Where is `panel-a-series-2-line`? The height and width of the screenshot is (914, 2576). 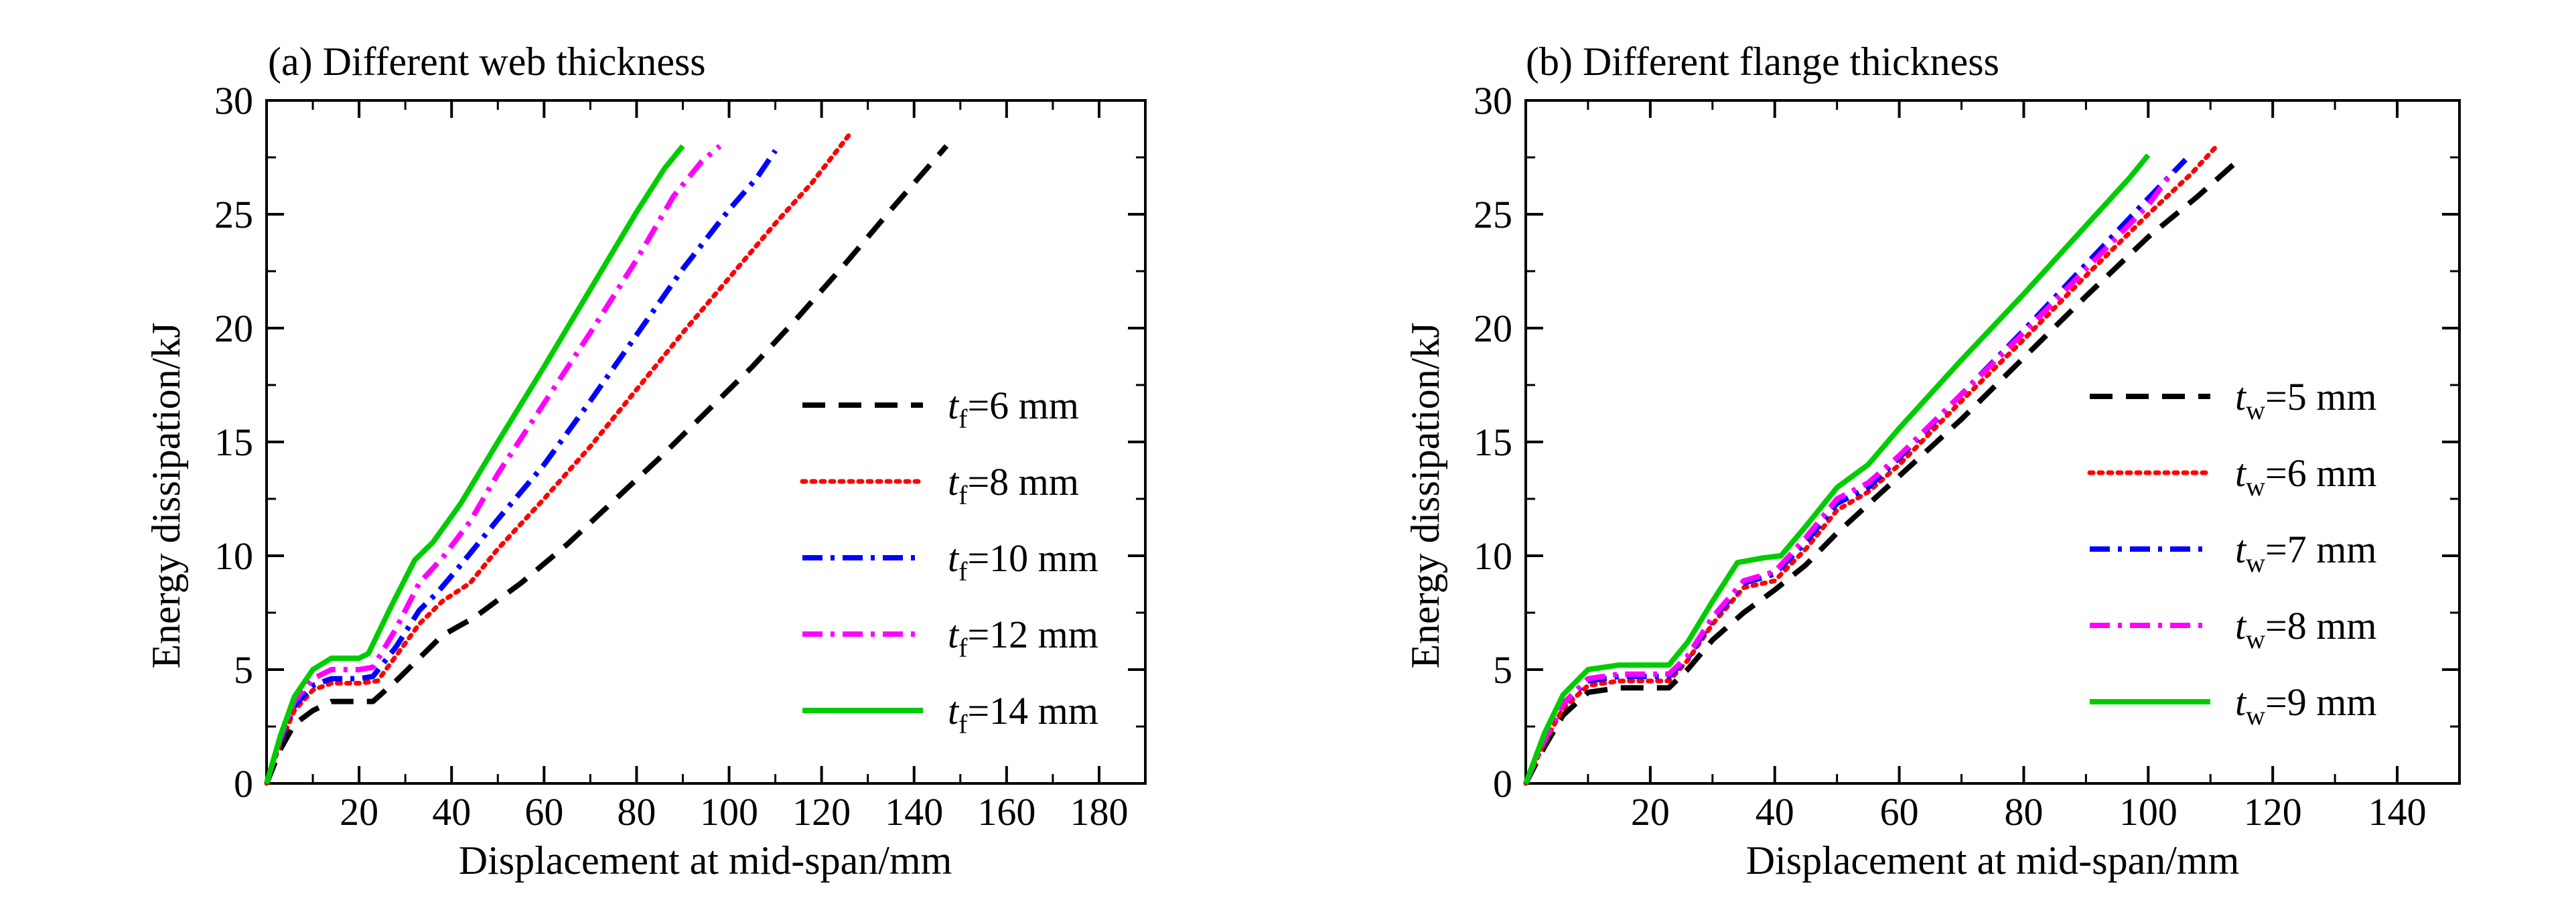
panel-a-series-2-line is located at coordinates (521, 467).